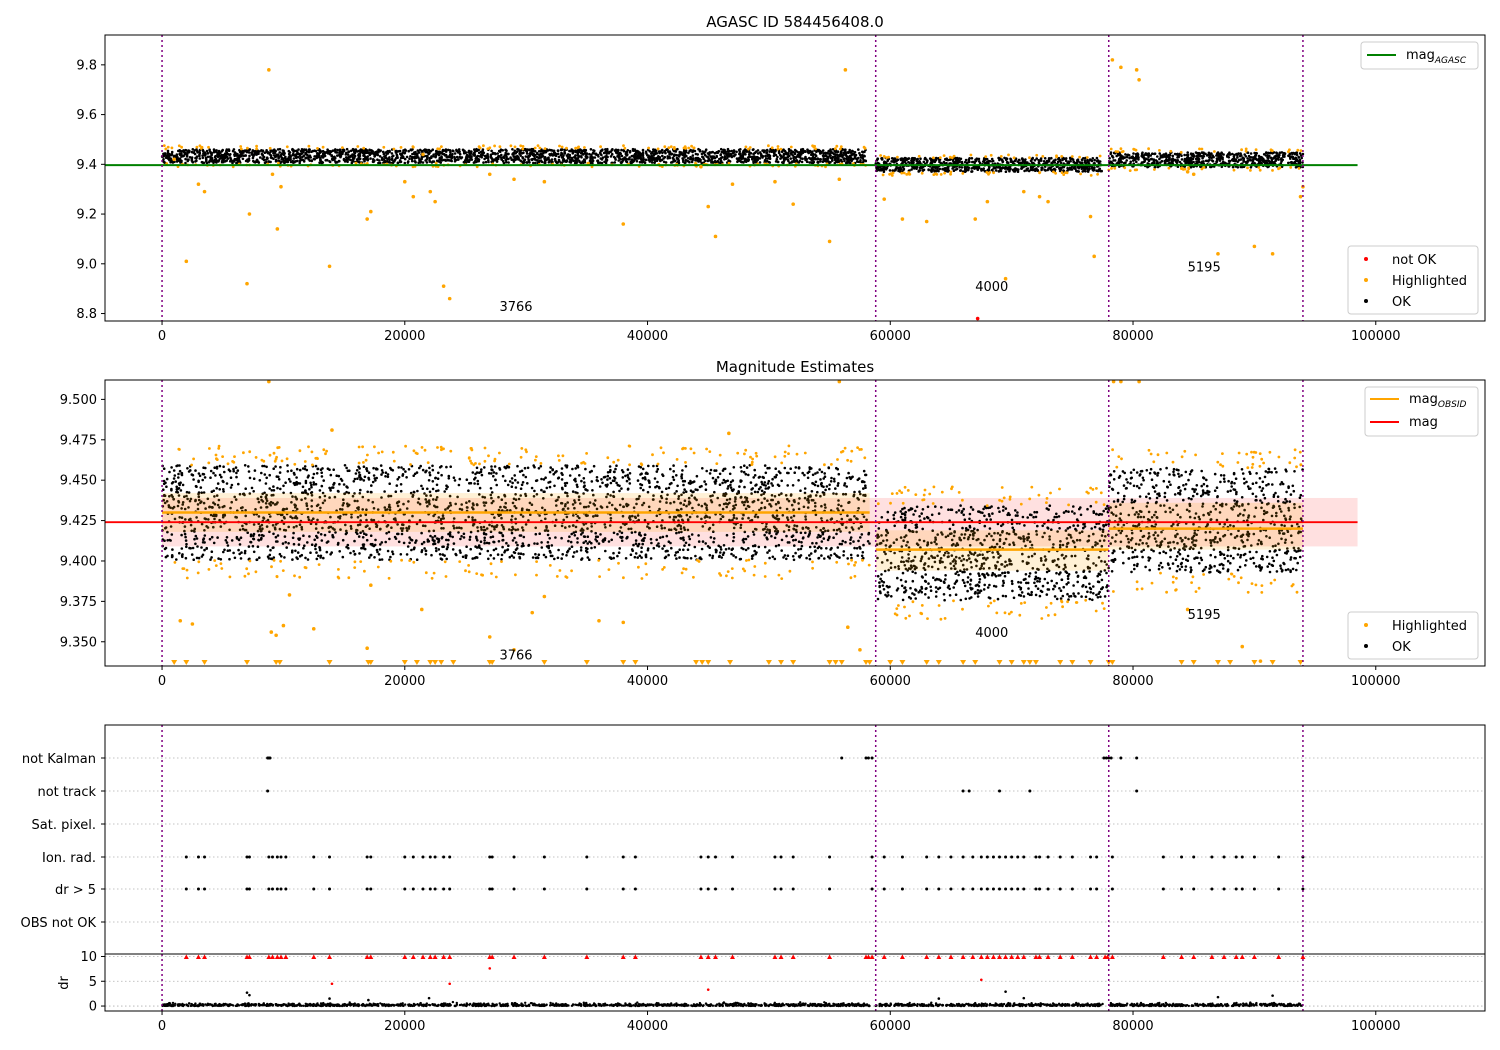 The image size is (1500, 1050). I want to click on legend-point-swatch, so click(1366, 301).